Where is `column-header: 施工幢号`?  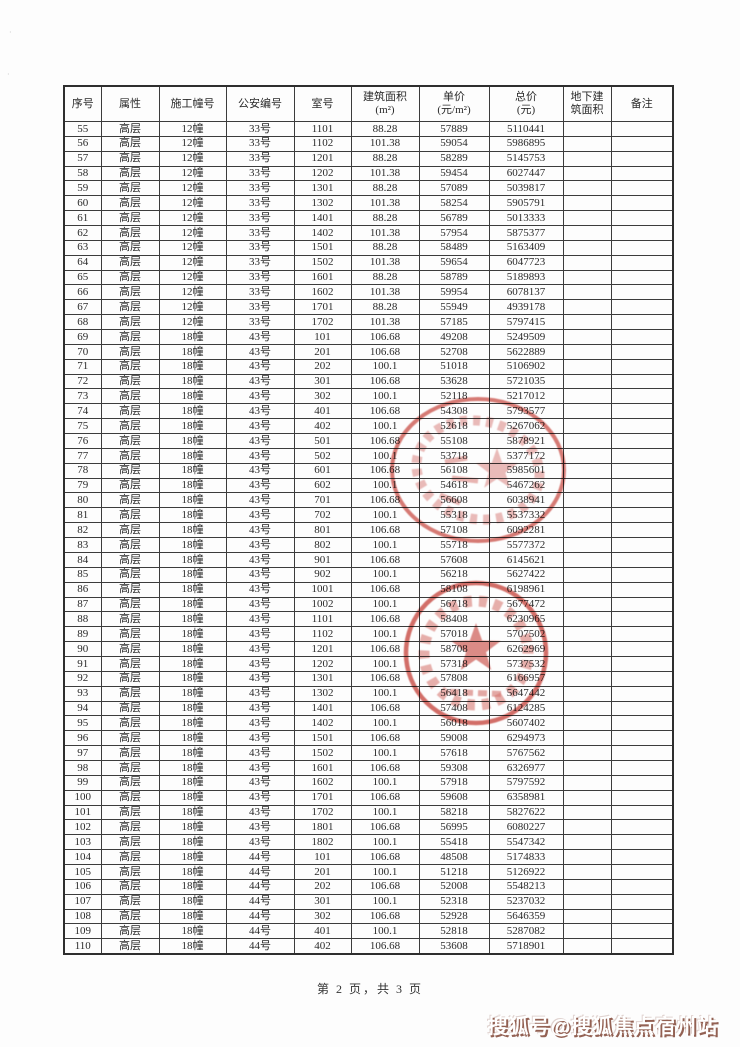
column-header: 施工幢号 is located at coordinates (192, 103).